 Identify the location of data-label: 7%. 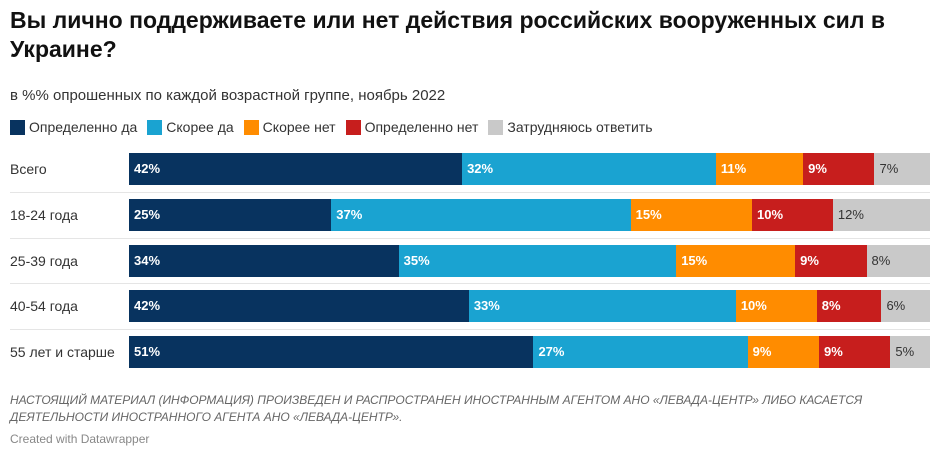
(889, 168).